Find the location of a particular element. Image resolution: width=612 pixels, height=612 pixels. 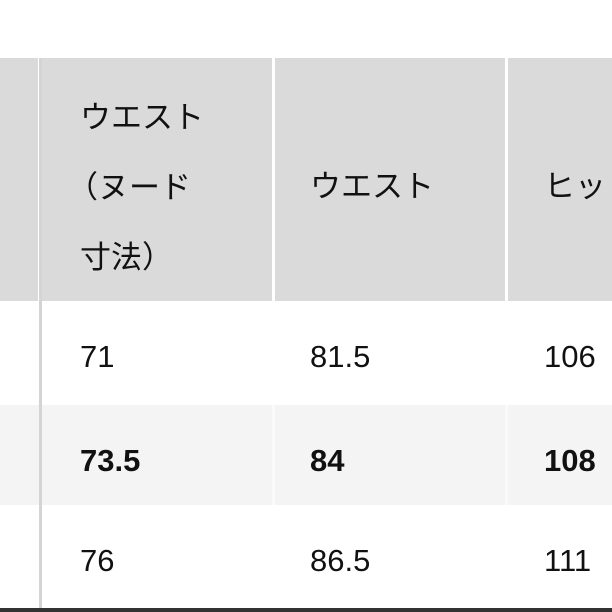

header-cell-hip: ヒッ is located at coordinates (560, 179).